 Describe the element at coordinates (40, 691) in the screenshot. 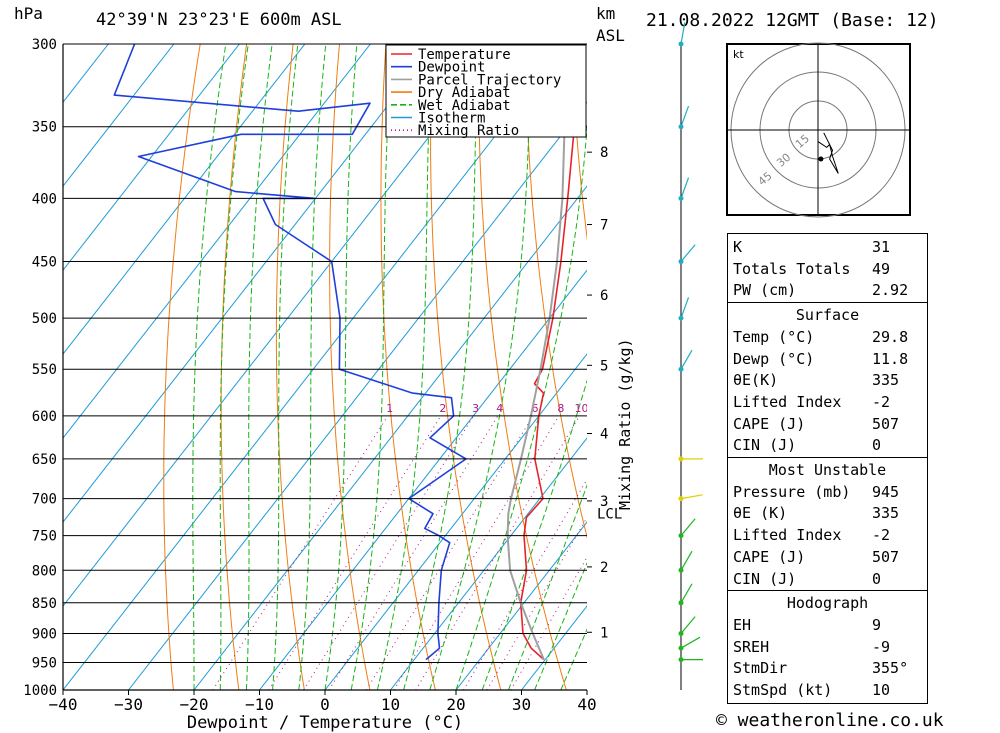

I see `pressure-tick-label: 1000` at that location.